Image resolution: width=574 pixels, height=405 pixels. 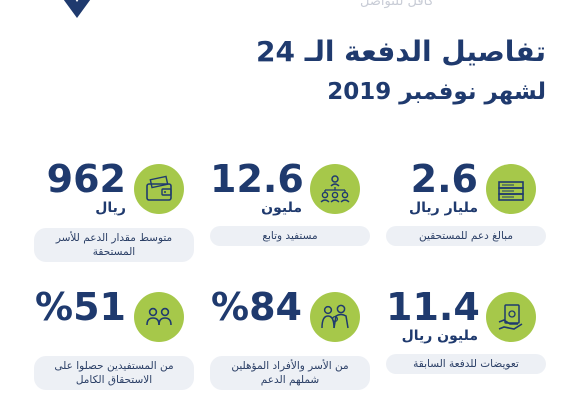 I want to click on stat-unit: مليون ريال, so click(x=439, y=336).